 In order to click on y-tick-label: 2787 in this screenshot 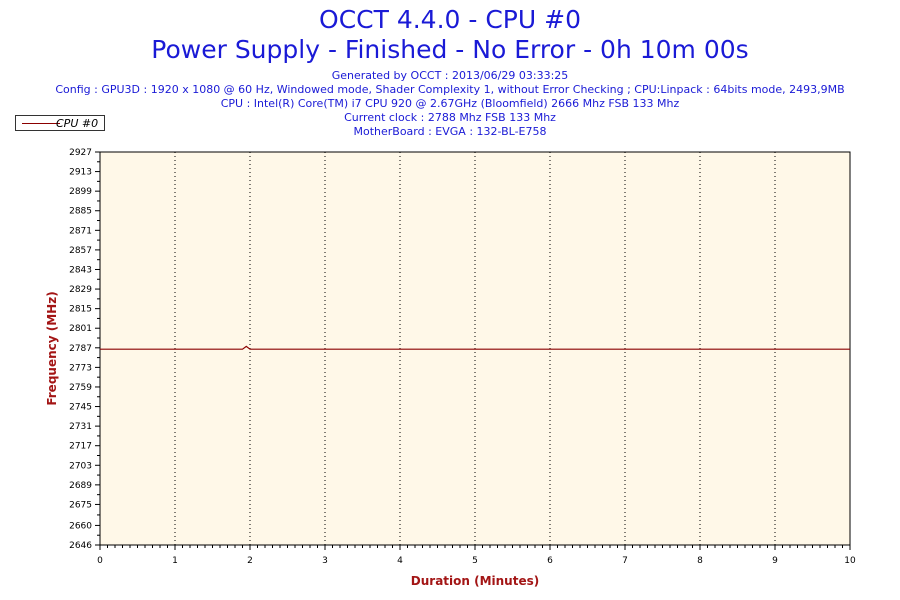, I will do `click(80, 349)`.